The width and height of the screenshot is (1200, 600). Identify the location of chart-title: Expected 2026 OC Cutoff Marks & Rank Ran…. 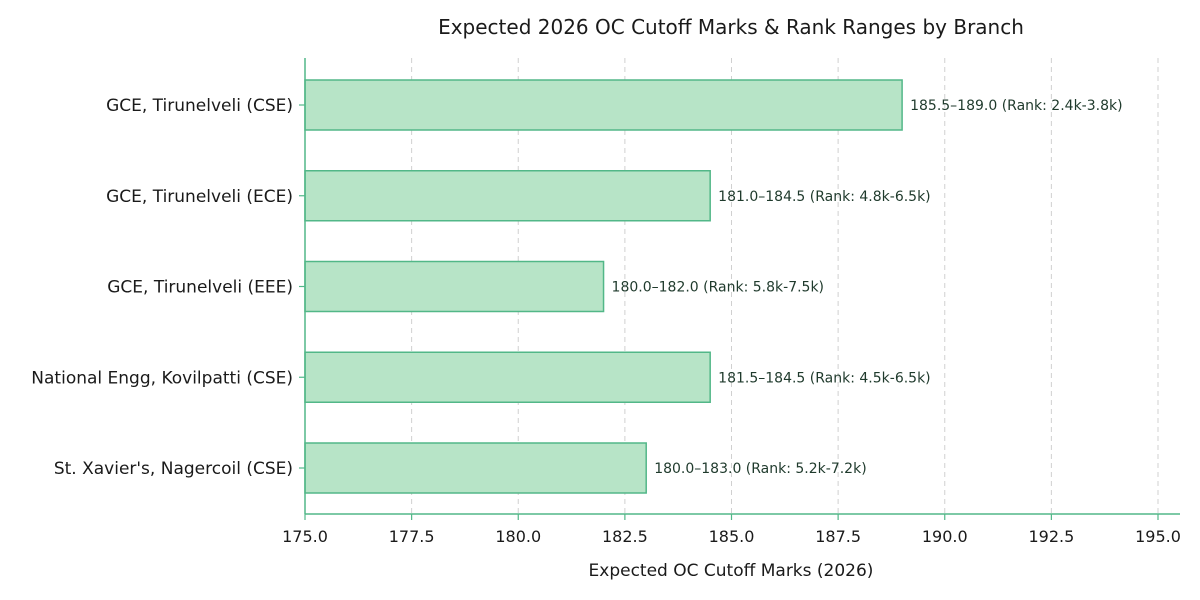
(731, 27).